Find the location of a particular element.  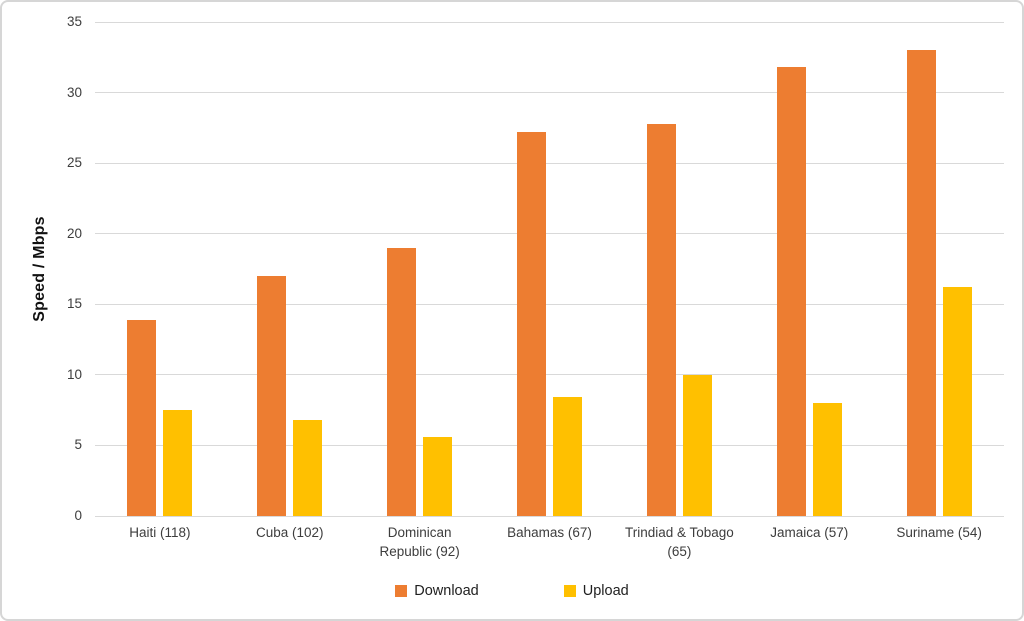

legend: Download Upload is located at coordinates (512, 591).